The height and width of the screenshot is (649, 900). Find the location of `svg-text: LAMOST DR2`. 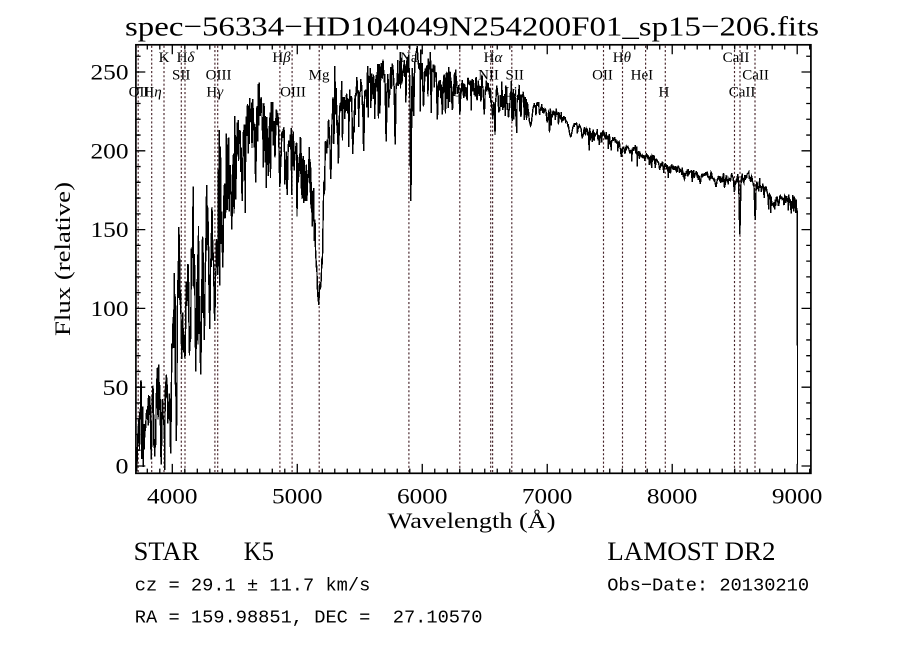

svg-text: LAMOST DR2 is located at coordinates (691, 551).